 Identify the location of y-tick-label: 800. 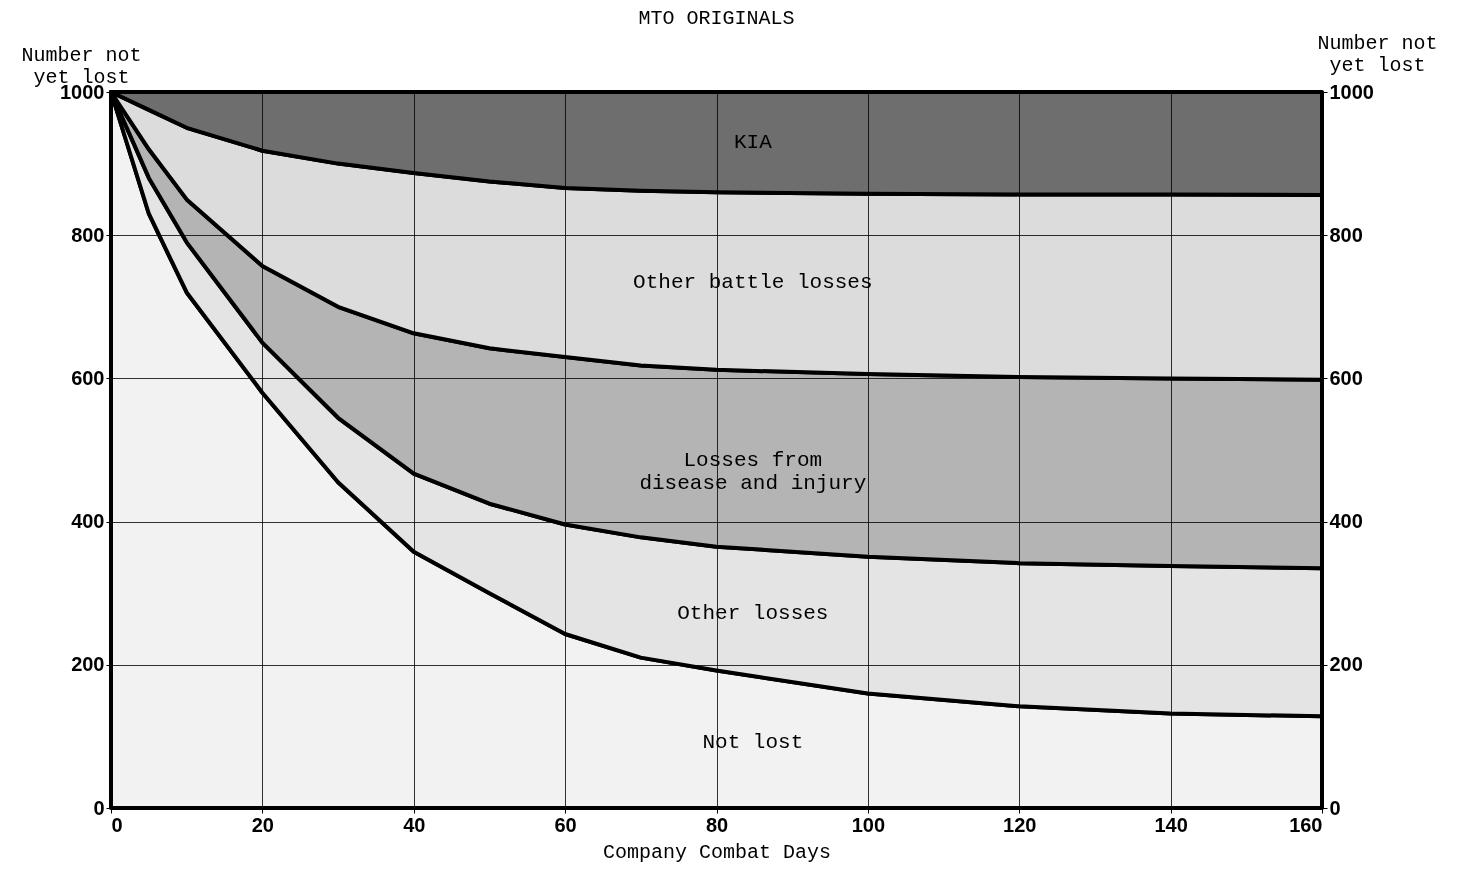
(88, 234).